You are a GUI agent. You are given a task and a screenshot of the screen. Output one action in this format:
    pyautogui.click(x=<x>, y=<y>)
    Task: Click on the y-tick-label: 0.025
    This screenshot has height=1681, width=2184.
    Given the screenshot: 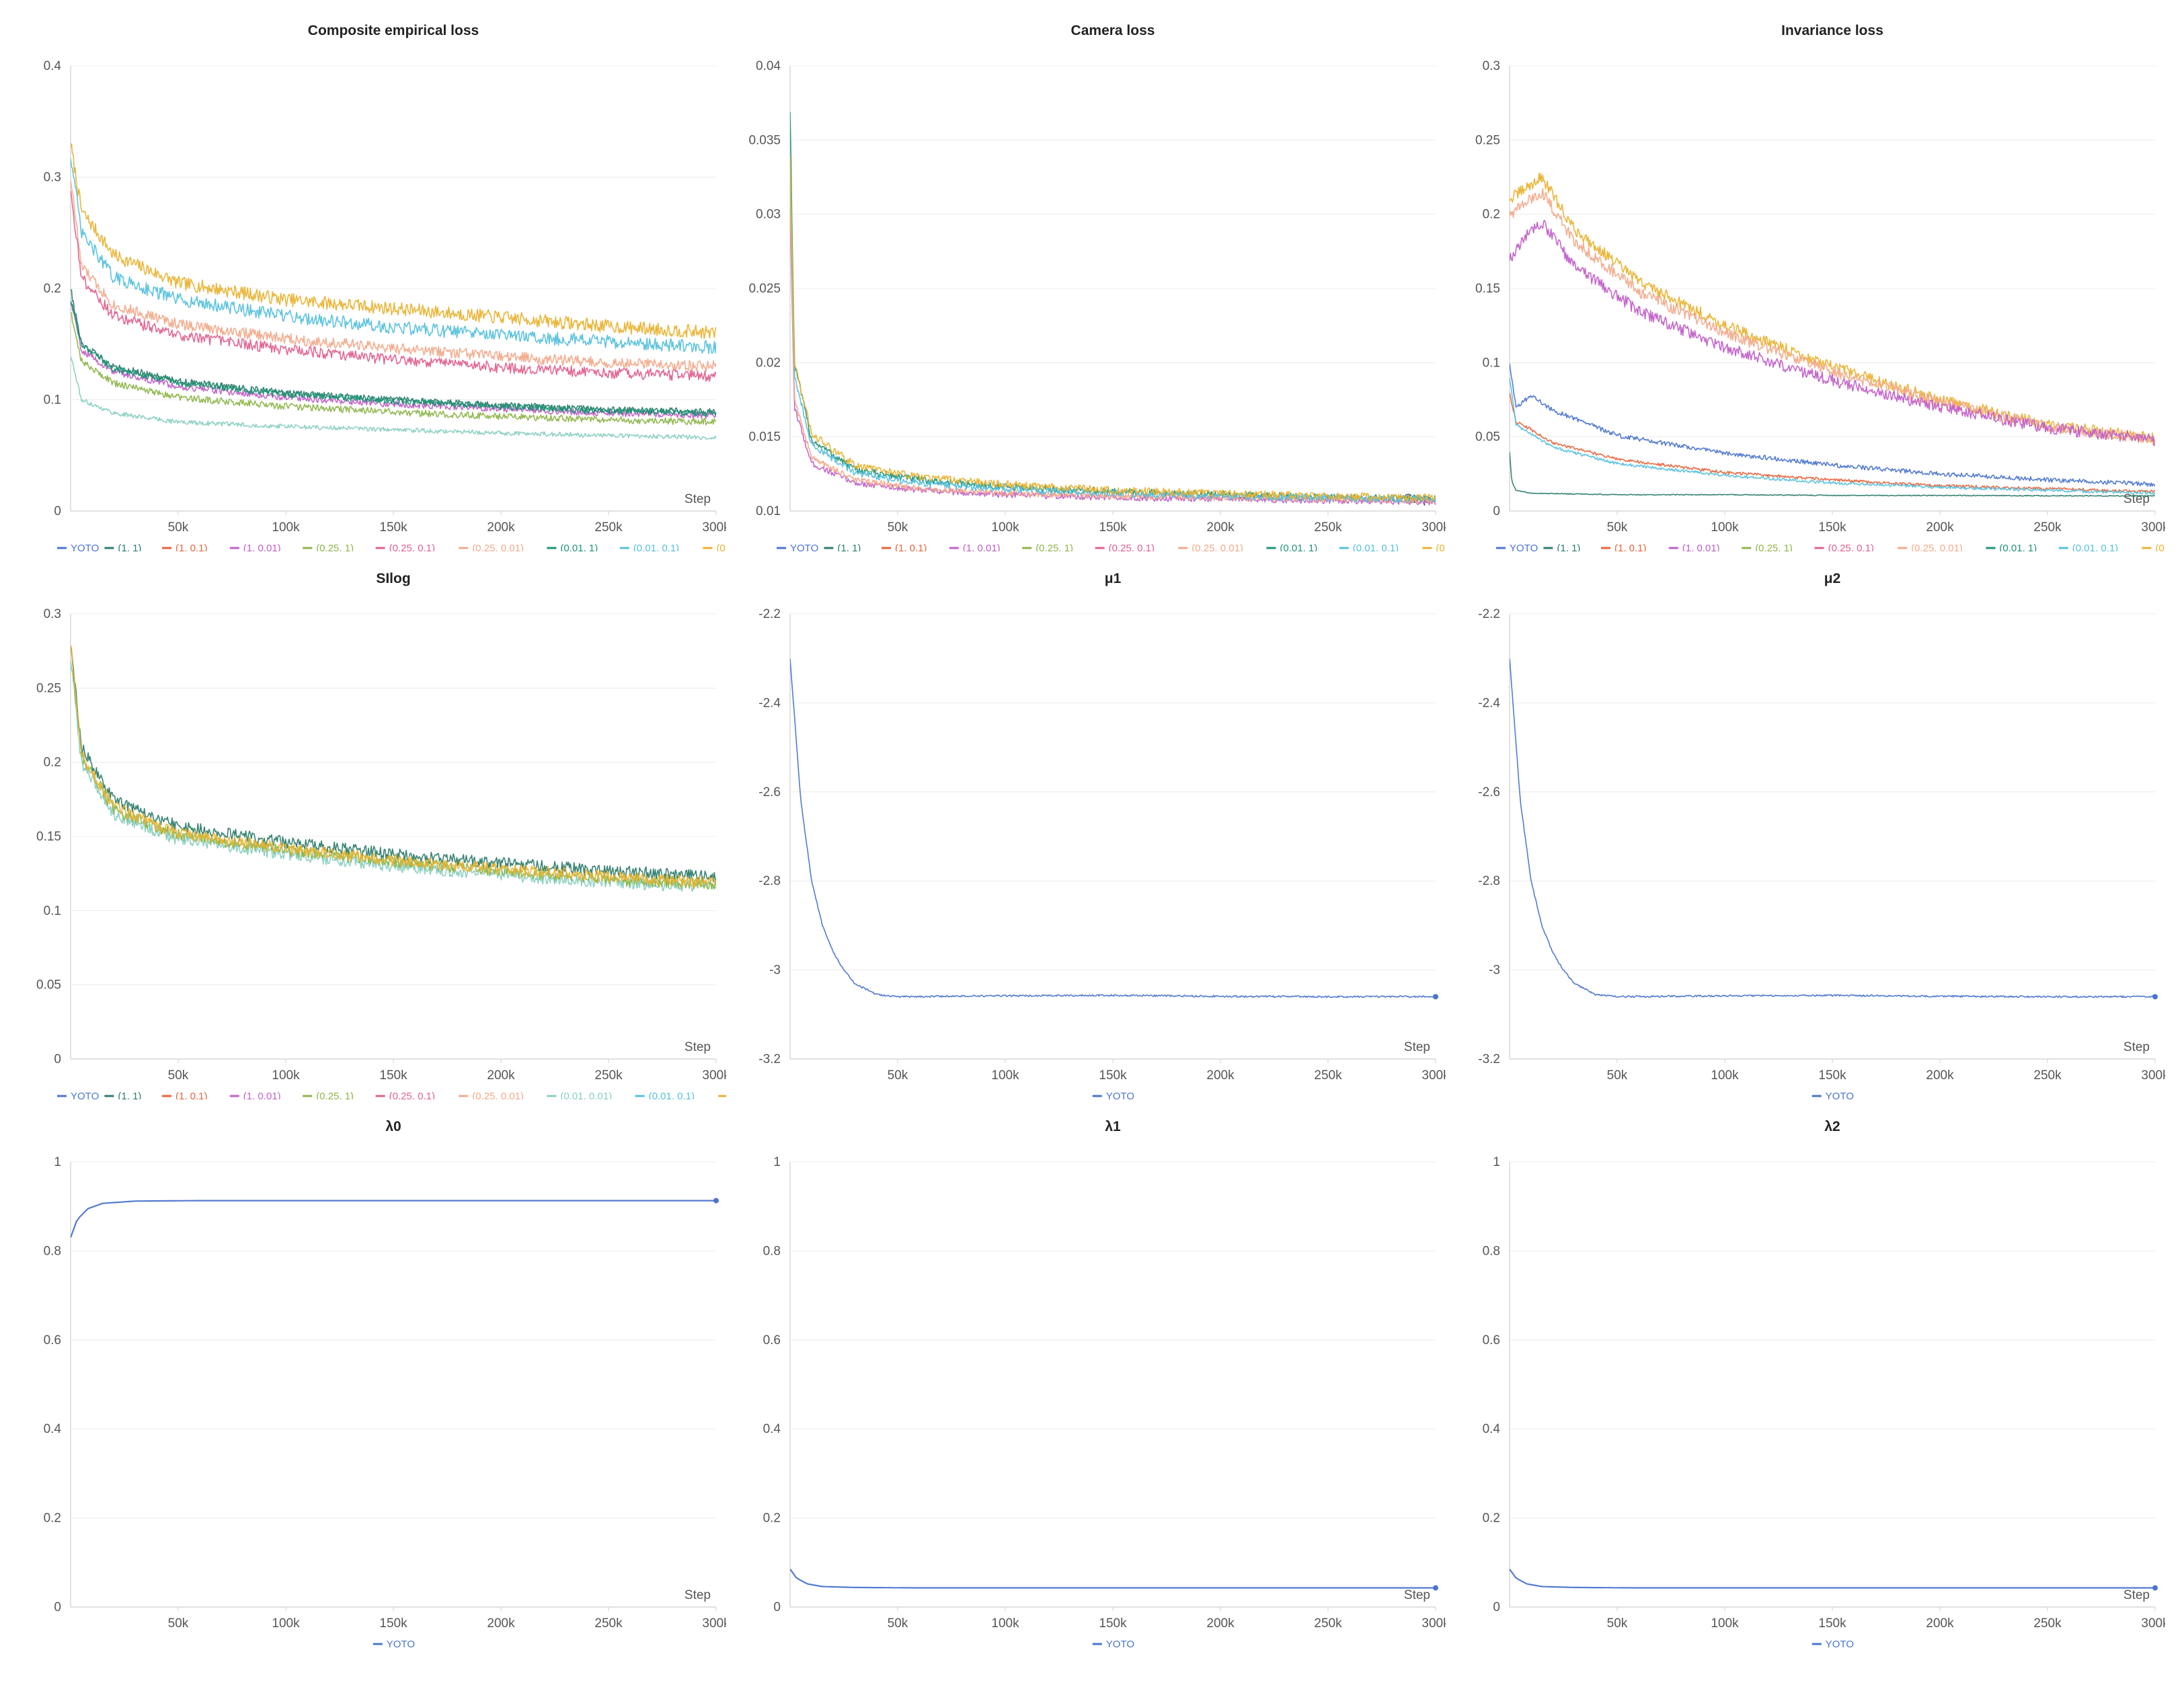 What is the action you would take?
    pyautogui.click(x=764, y=289)
    